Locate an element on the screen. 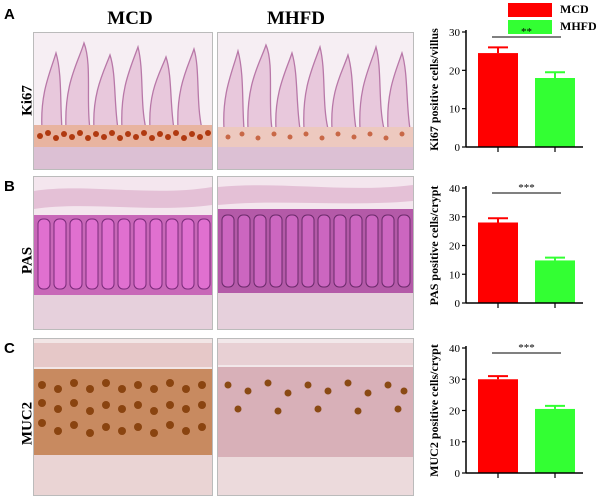  legend-label-mhfd: MHFD is located at coordinates (578, 26).